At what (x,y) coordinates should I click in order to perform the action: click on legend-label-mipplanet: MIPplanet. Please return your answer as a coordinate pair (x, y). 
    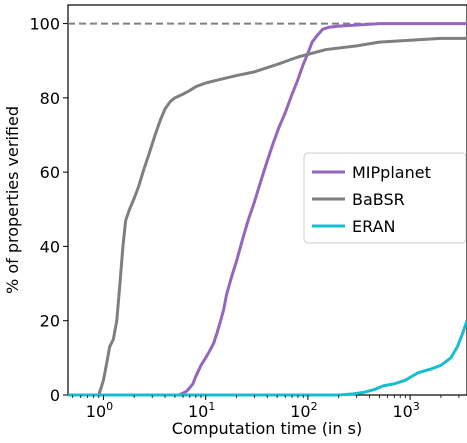
    Looking at the image, I should click on (391, 172).